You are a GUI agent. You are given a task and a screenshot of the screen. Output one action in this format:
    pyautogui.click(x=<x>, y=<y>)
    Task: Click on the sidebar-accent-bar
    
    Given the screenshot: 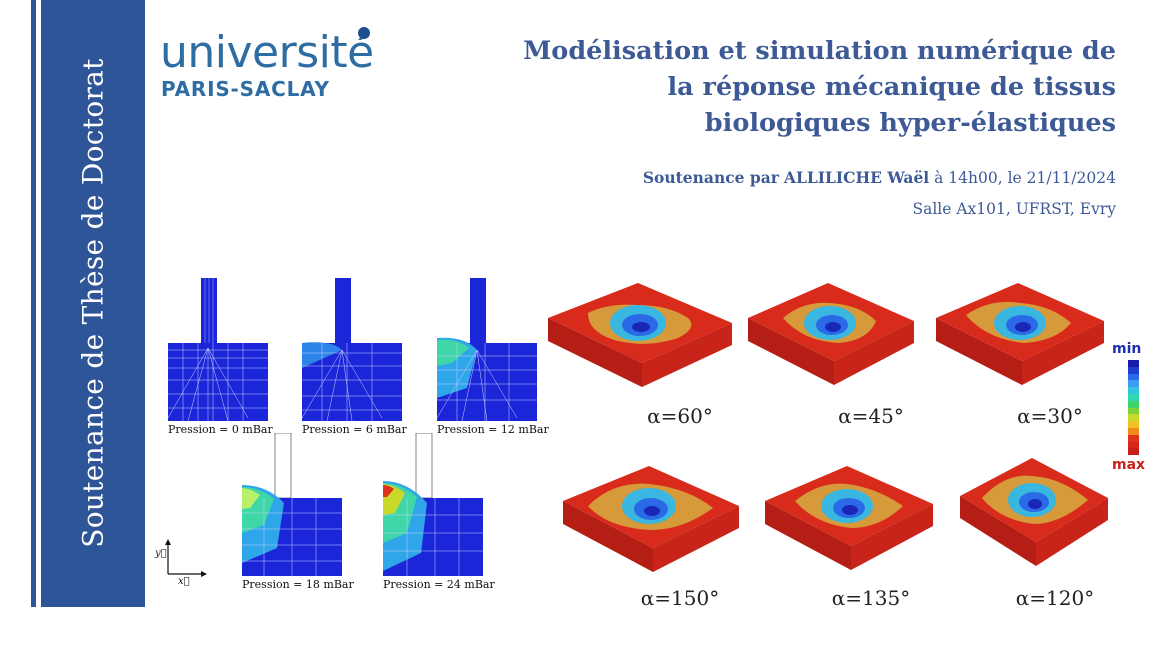 What is the action you would take?
    pyautogui.click(x=33, y=303)
    